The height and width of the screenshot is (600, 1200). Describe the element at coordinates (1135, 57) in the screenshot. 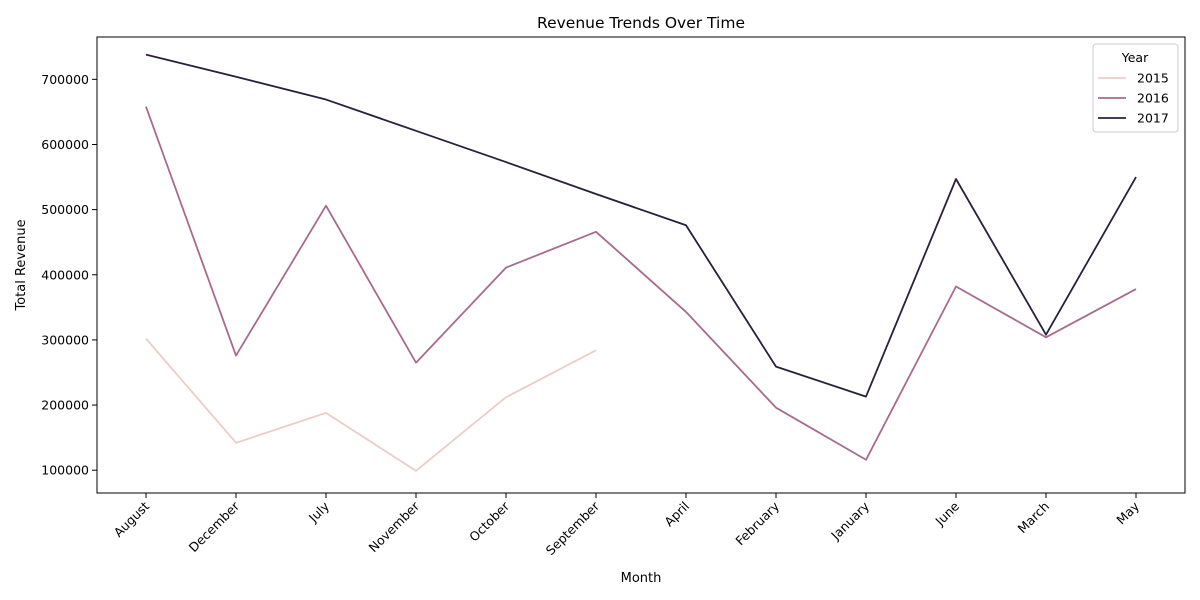

I see `legend-title: Year` at that location.